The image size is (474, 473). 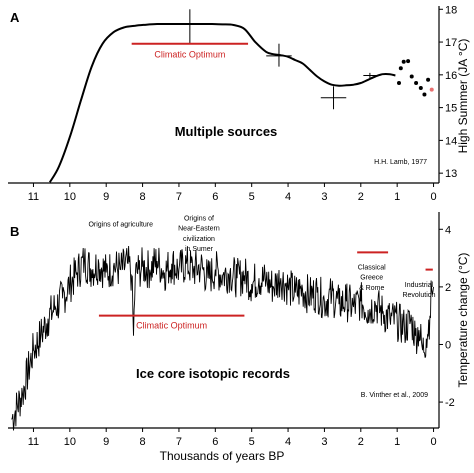 What do you see at coordinates (199, 219) in the screenshot?
I see `panel-b-annotation: Origins of` at bounding box center [199, 219].